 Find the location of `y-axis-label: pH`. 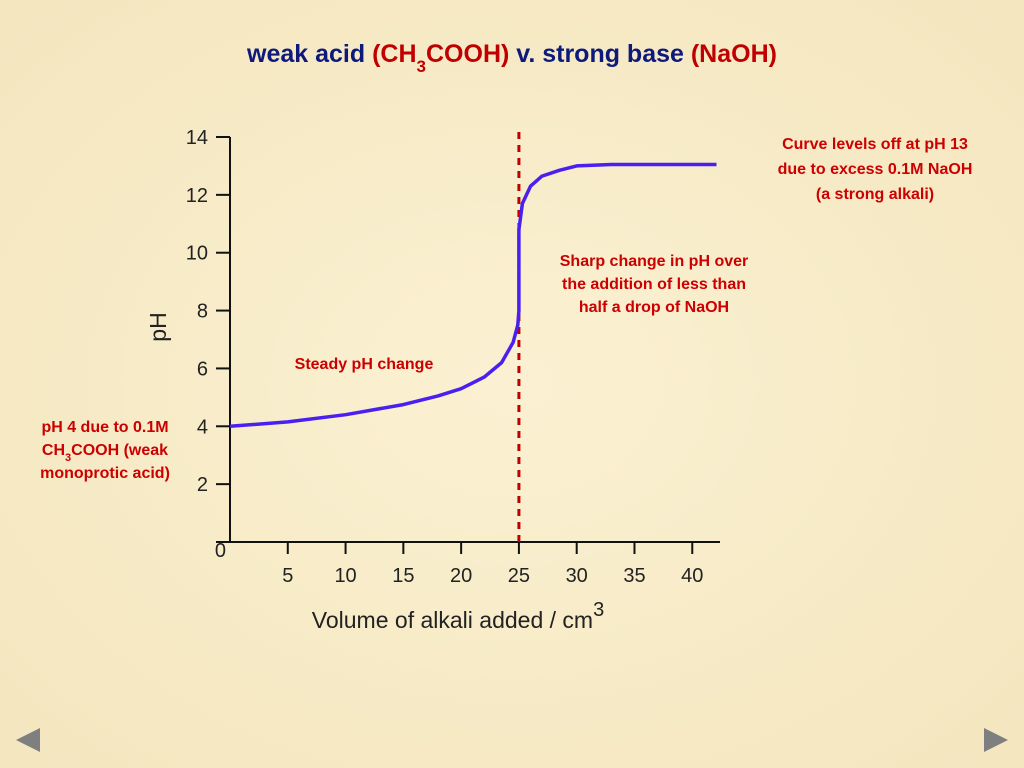

y-axis-label: pH is located at coordinates (158, 326).